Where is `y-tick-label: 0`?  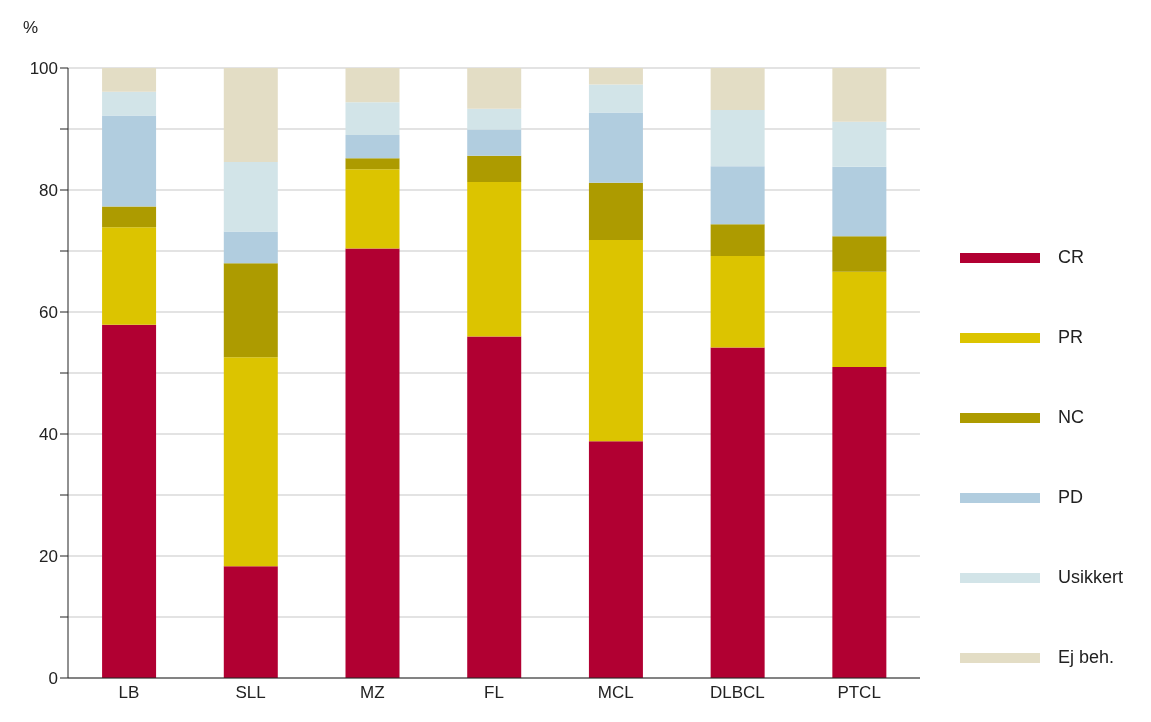
y-tick-label: 0 is located at coordinates (53, 679).